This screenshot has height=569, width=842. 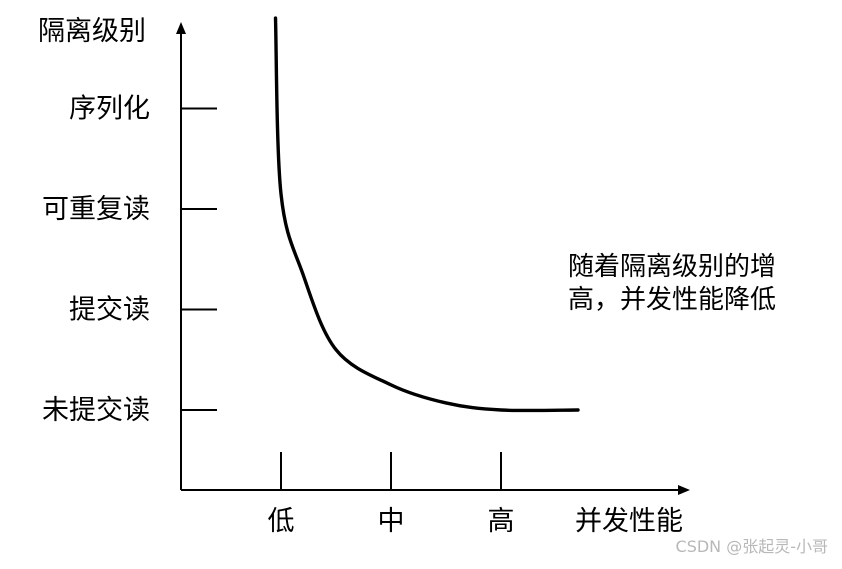 I want to click on annotation-line-2: 高，并发性能降低, so click(x=672, y=300).